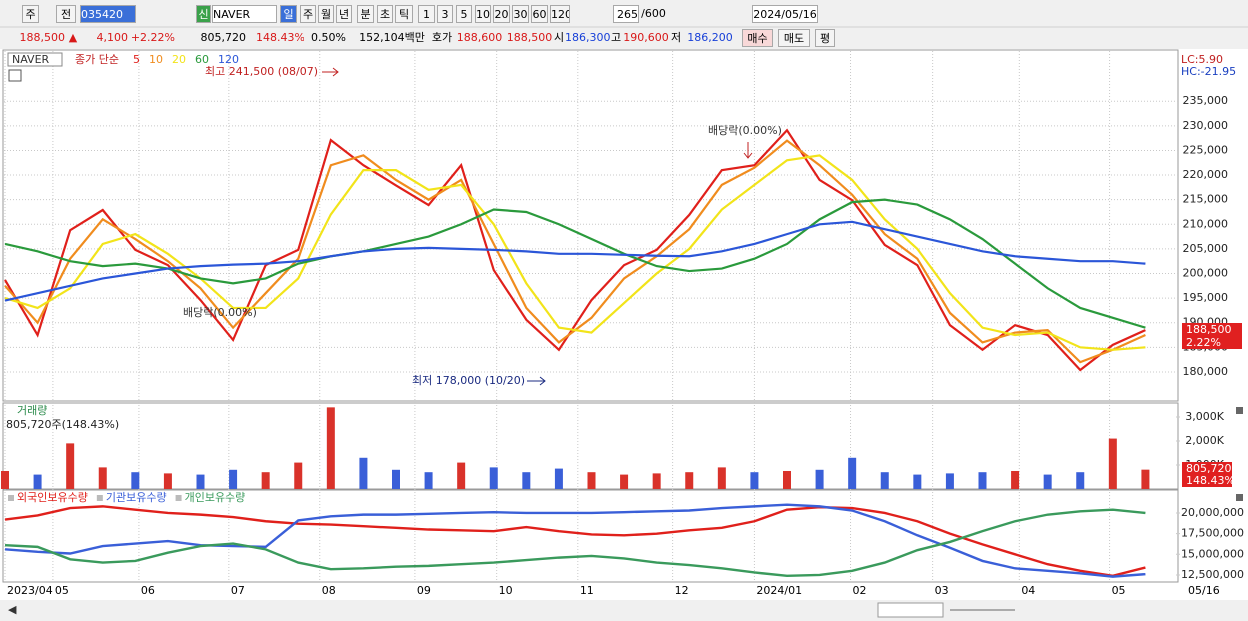 The image size is (1248, 621). Describe the element at coordinates (66, 14) in the screenshot. I see `toolbar-item: 전` at that location.